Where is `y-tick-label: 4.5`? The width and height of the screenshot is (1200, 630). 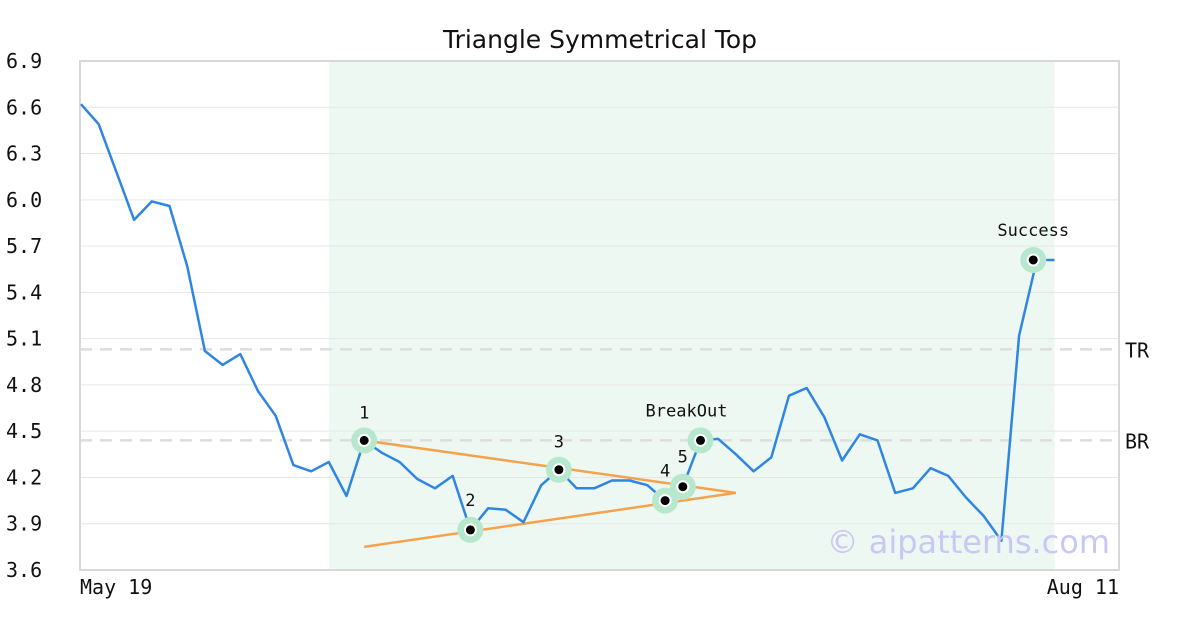
y-tick-label: 4.5 is located at coordinates (24, 431).